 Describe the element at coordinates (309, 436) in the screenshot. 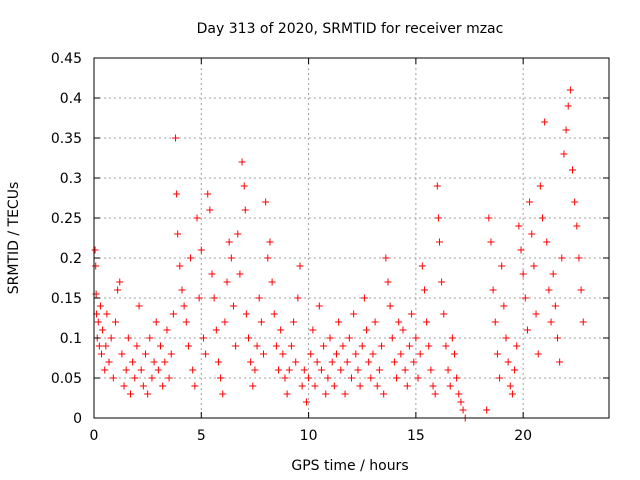

I see `x-tick-label: 10` at that location.